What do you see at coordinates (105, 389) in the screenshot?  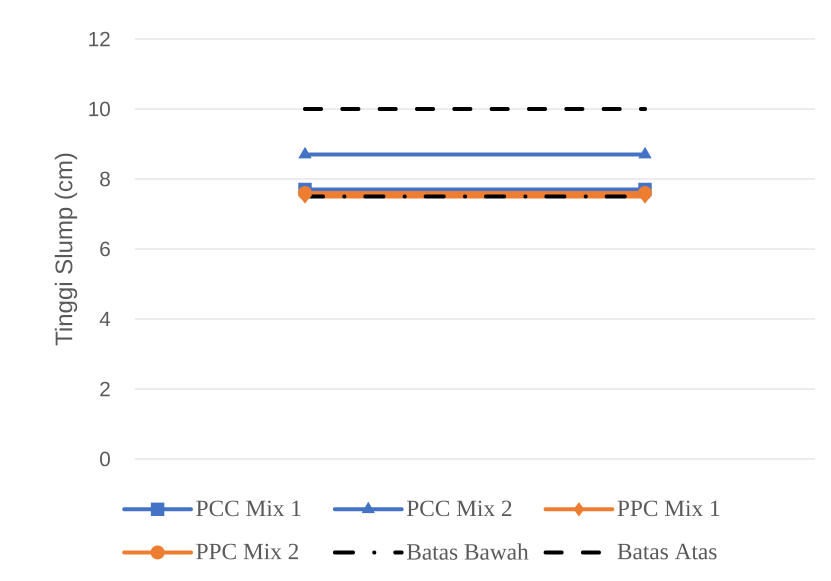 I see `y-tick-label: 2` at bounding box center [105, 389].